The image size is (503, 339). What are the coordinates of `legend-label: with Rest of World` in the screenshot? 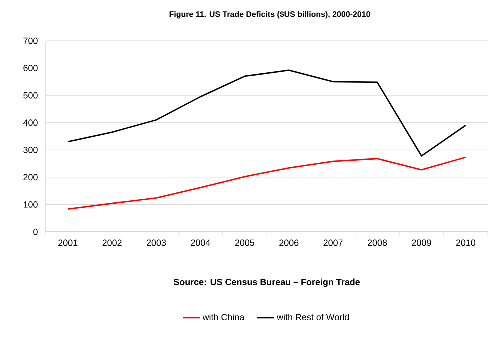 It's located at (313, 317).